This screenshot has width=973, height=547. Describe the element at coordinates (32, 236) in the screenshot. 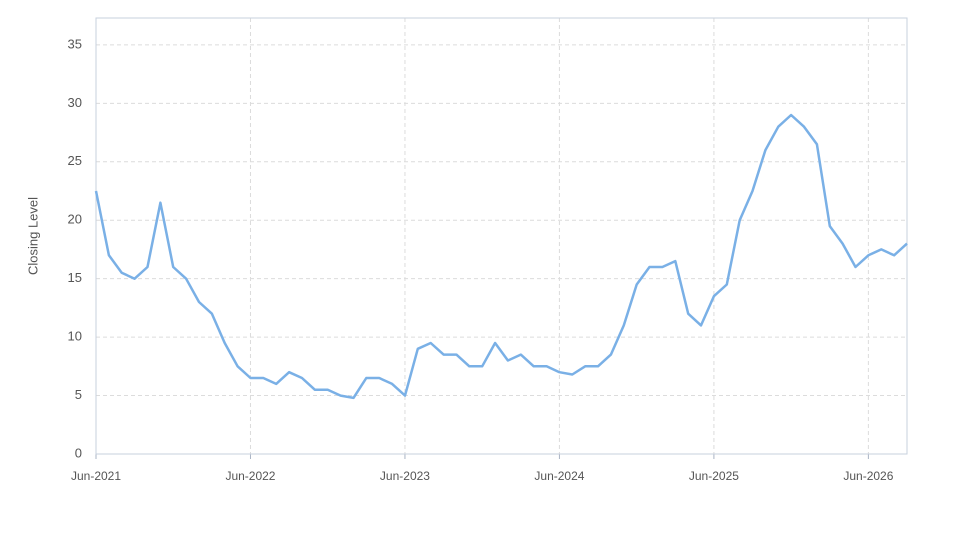

I see `y-axis-label: Closing Level` at that location.